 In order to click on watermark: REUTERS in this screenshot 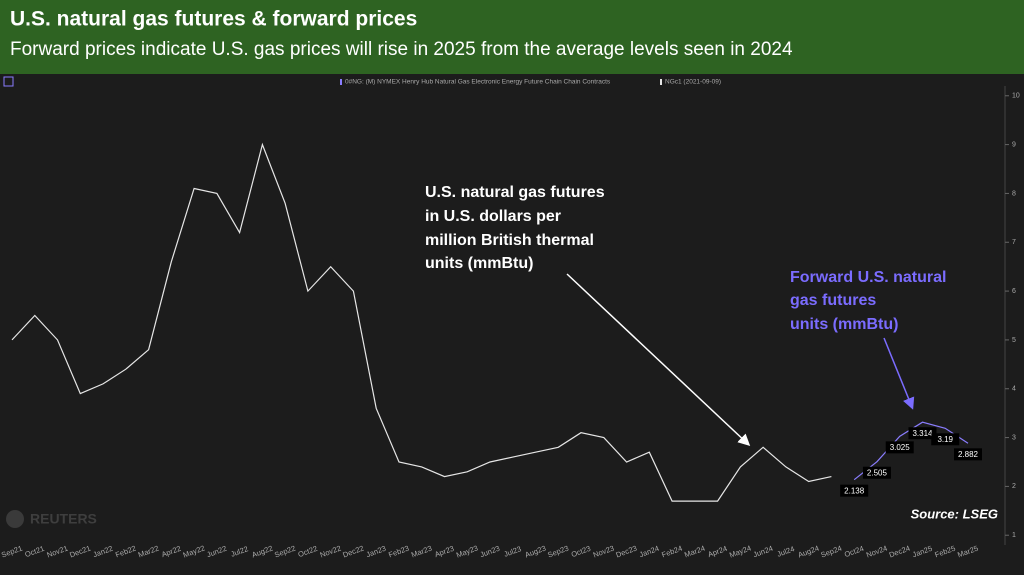, I will do `click(63, 519)`.